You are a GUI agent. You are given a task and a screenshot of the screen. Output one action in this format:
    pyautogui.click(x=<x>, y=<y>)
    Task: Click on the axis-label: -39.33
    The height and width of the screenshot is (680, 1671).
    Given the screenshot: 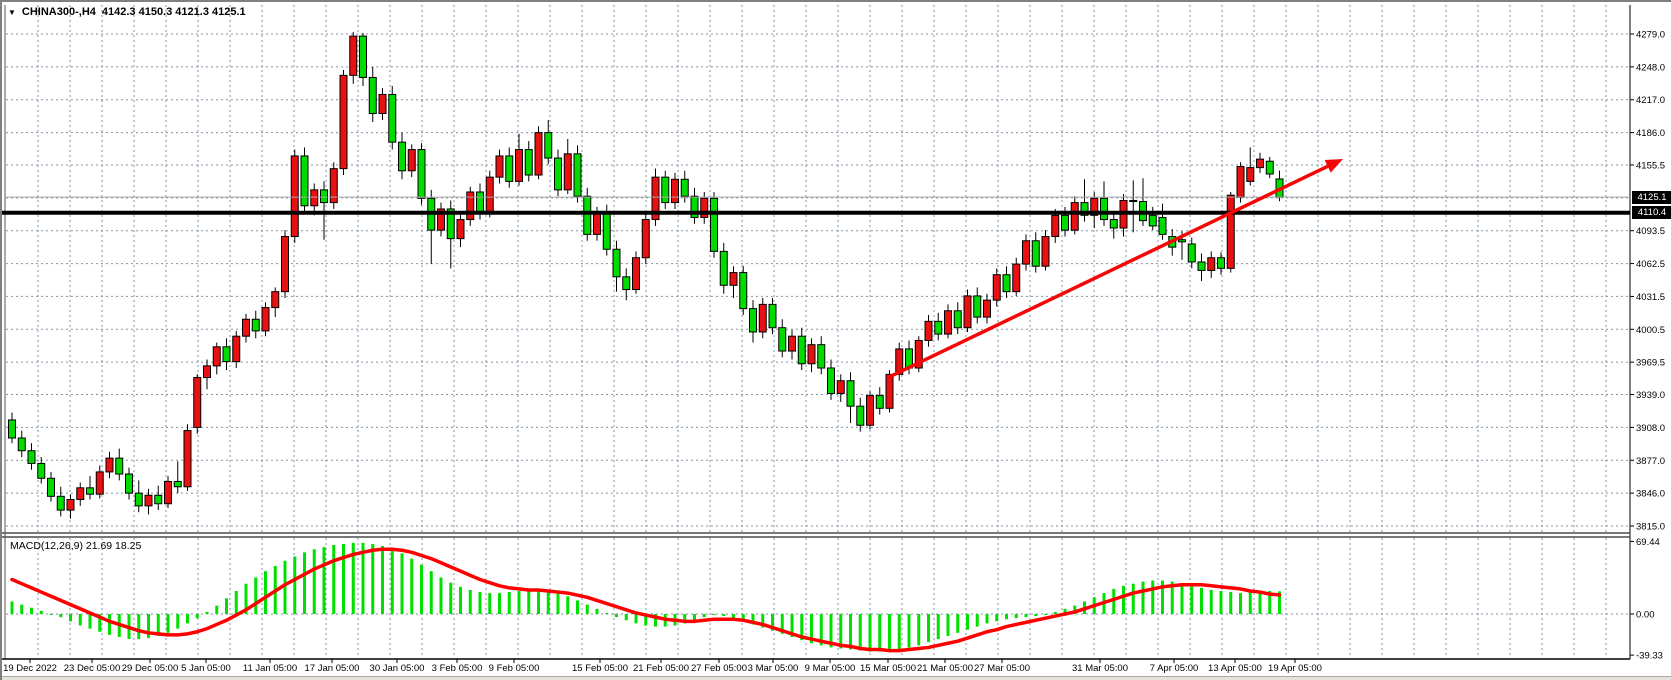 What is the action you would take?
    pyautogui.click(x=1649, y=656)
    